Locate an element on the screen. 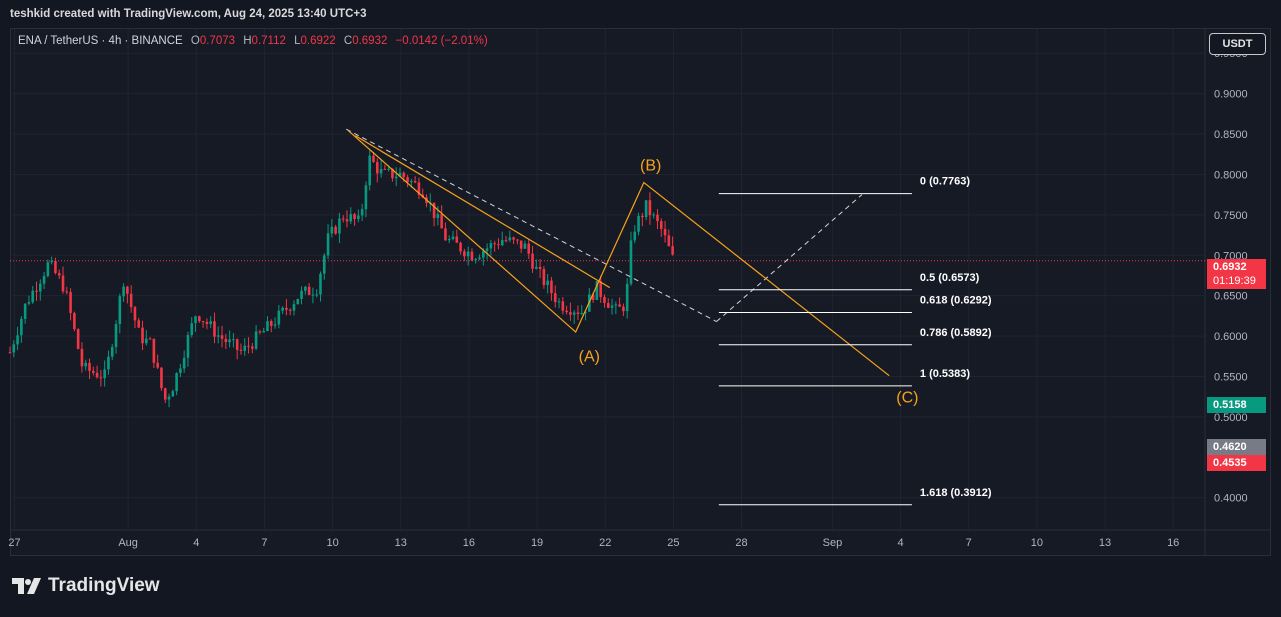  y-tick-label: 0.8000 is located at coordinates (1231, 175).